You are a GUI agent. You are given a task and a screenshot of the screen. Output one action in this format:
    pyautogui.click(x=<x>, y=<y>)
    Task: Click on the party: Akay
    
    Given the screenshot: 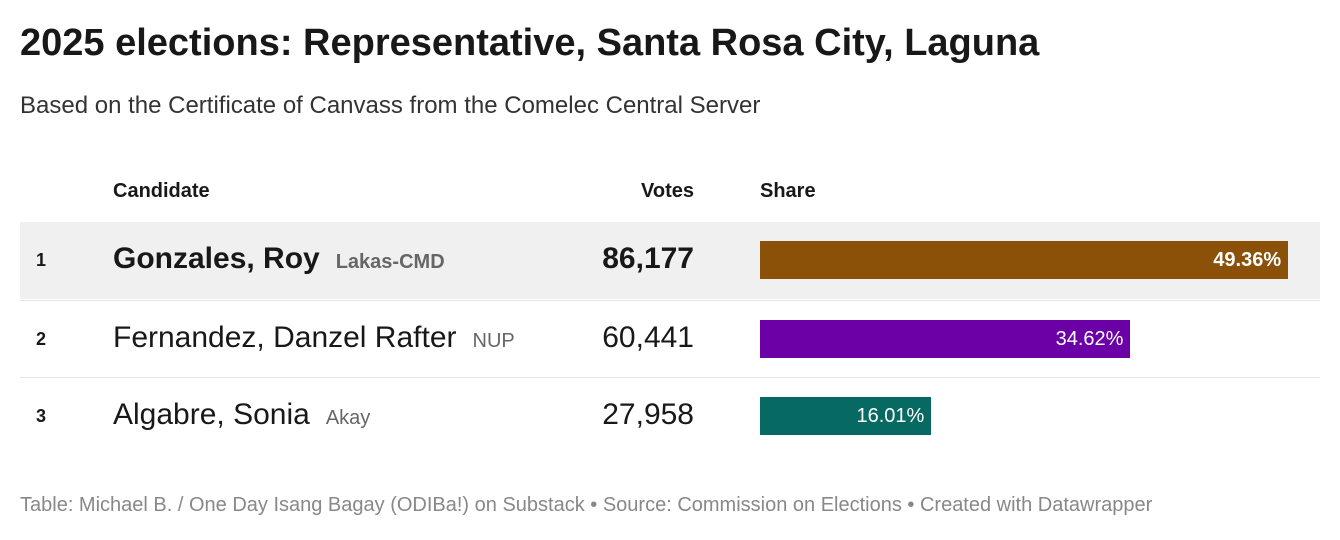 What is the action you would take?
    pyautogui.click(x=348, y=418)
    